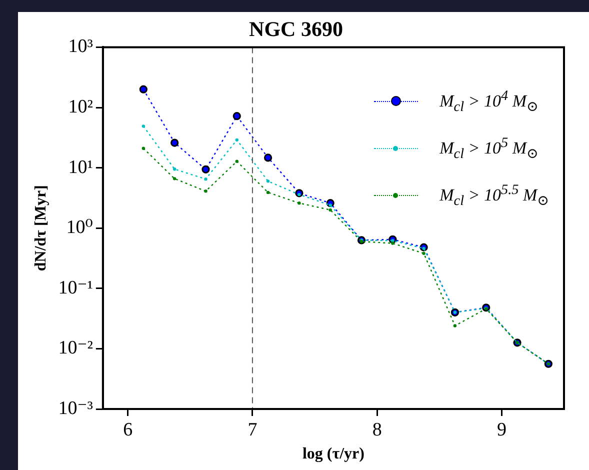 The height and width of the screenshot is (470, 589). I want to click on legend-label: M$_{cl}$ > 10$^{5.5}$ M$_{⊙}$, so click(494, 196).